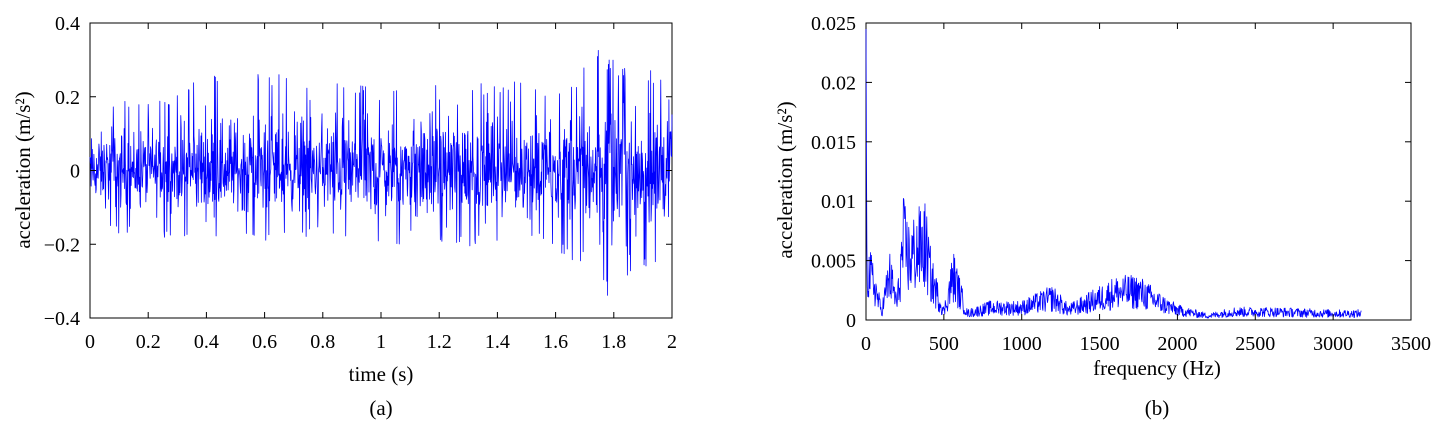  I want to click on chart-b-ytick-label: 0.025, so click(833, 24).